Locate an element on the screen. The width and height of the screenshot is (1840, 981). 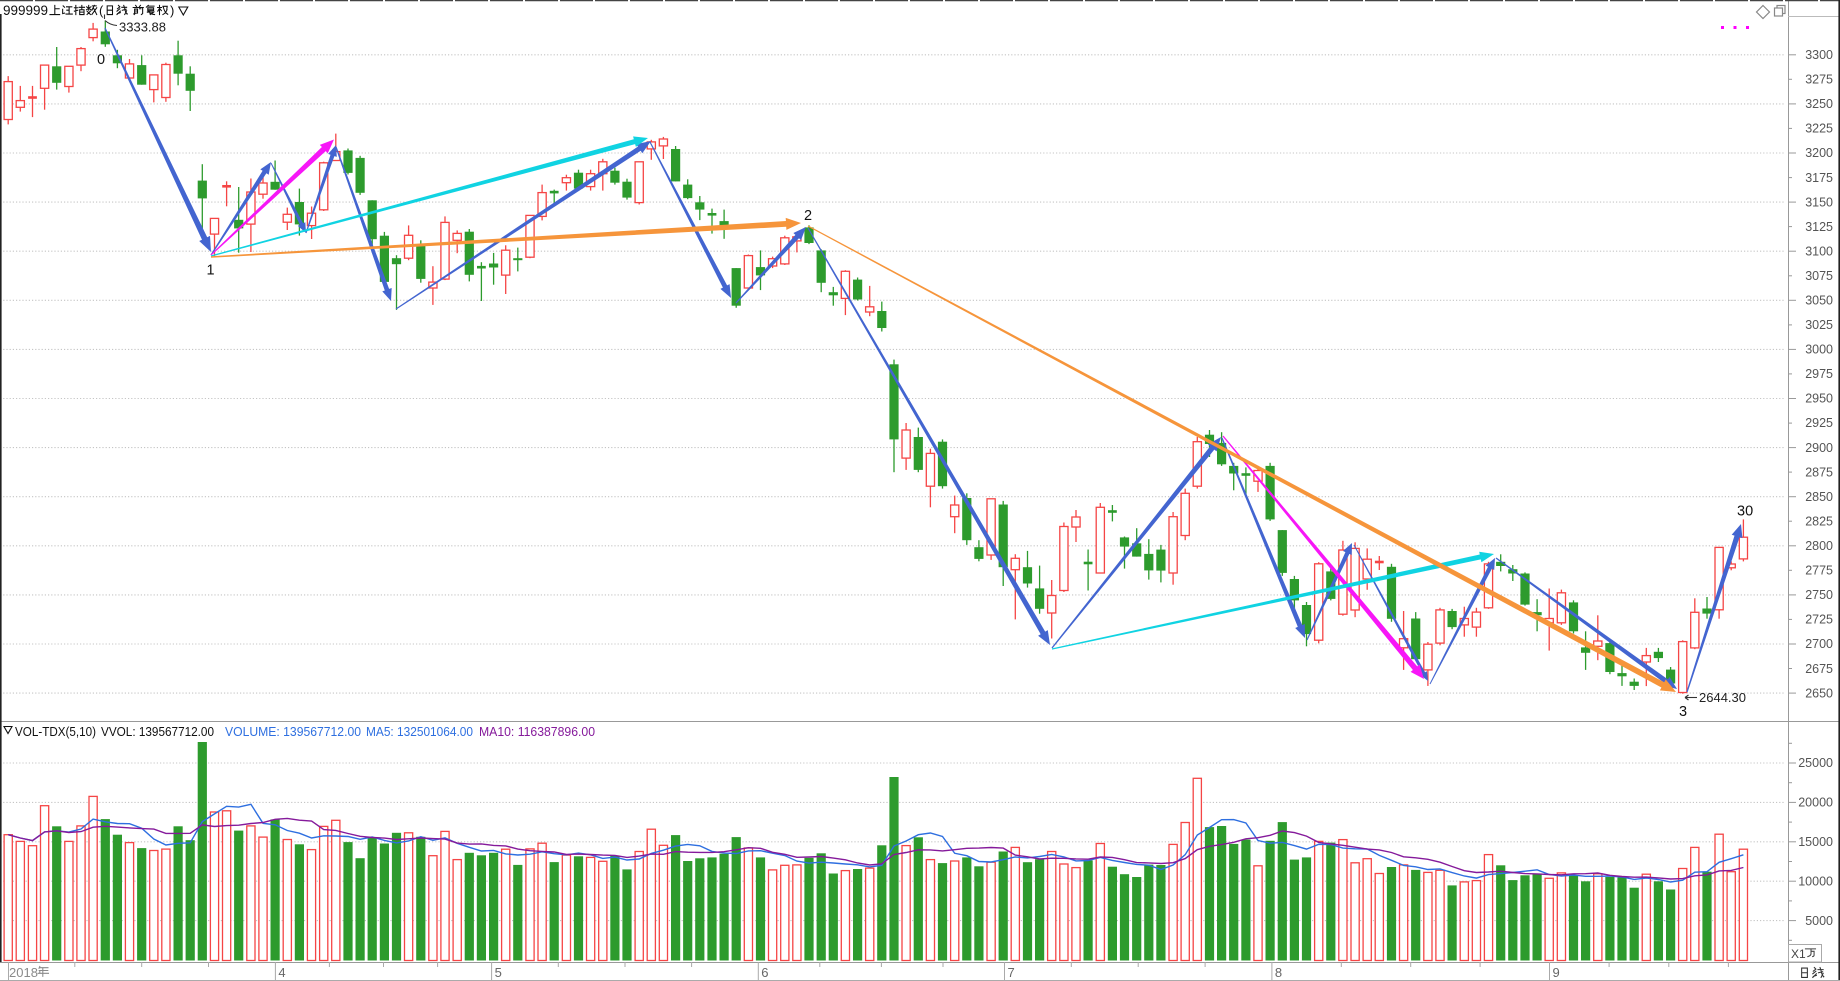
svg-text: 10000 is located at coordinates (1815, 881).